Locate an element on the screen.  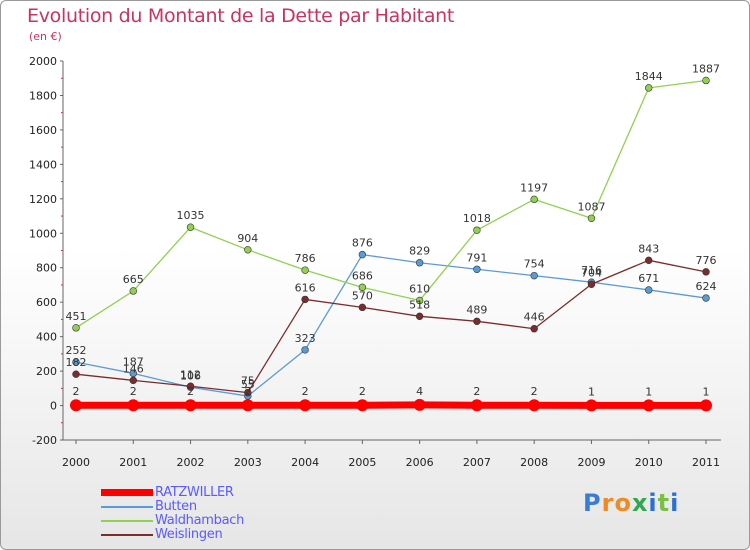
data-label-waldhambach: 1035 is located at coordinates (191, 215).